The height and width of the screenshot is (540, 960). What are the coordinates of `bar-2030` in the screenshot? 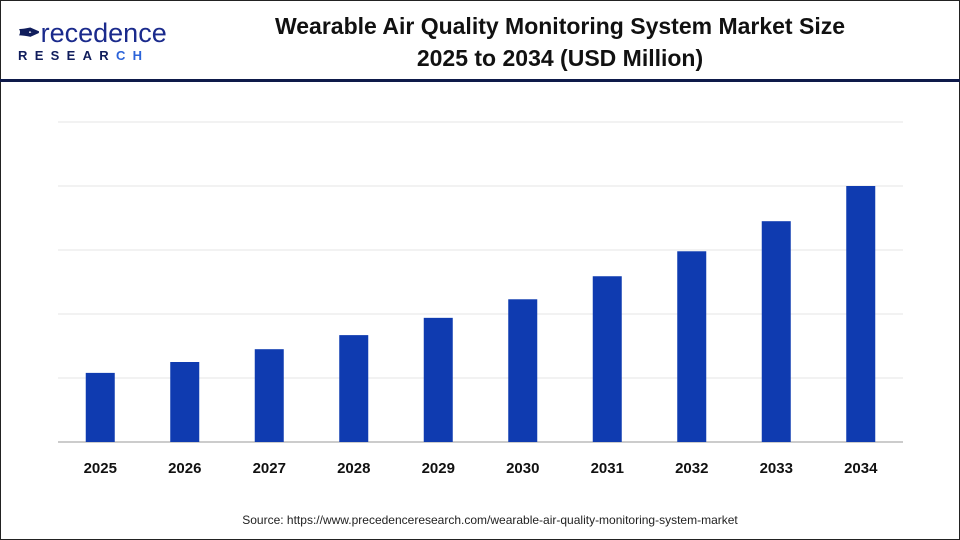 It's located at (523, 370).